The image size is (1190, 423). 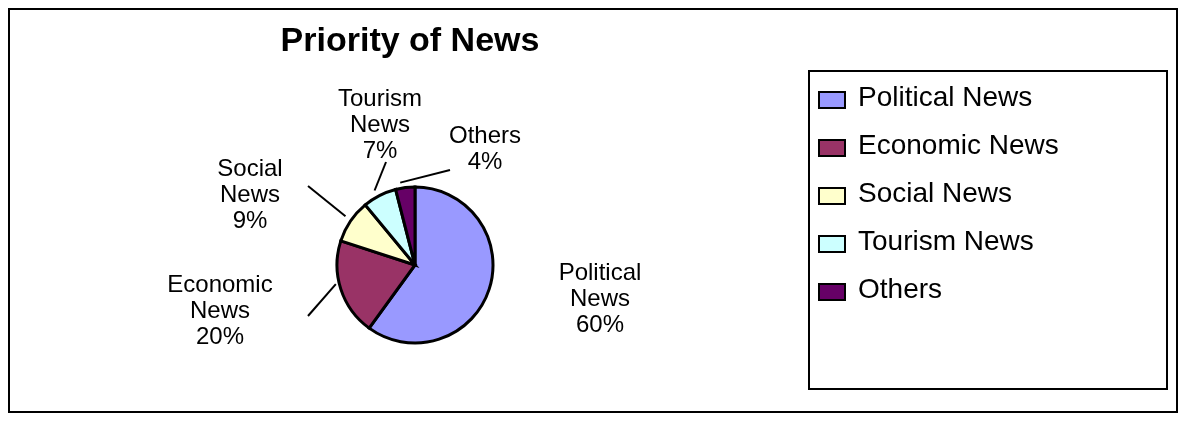 What do you see at coordinates (900, 288) in the screenshot?
I see `legend-label: Others` at bounding box center [900, 288].